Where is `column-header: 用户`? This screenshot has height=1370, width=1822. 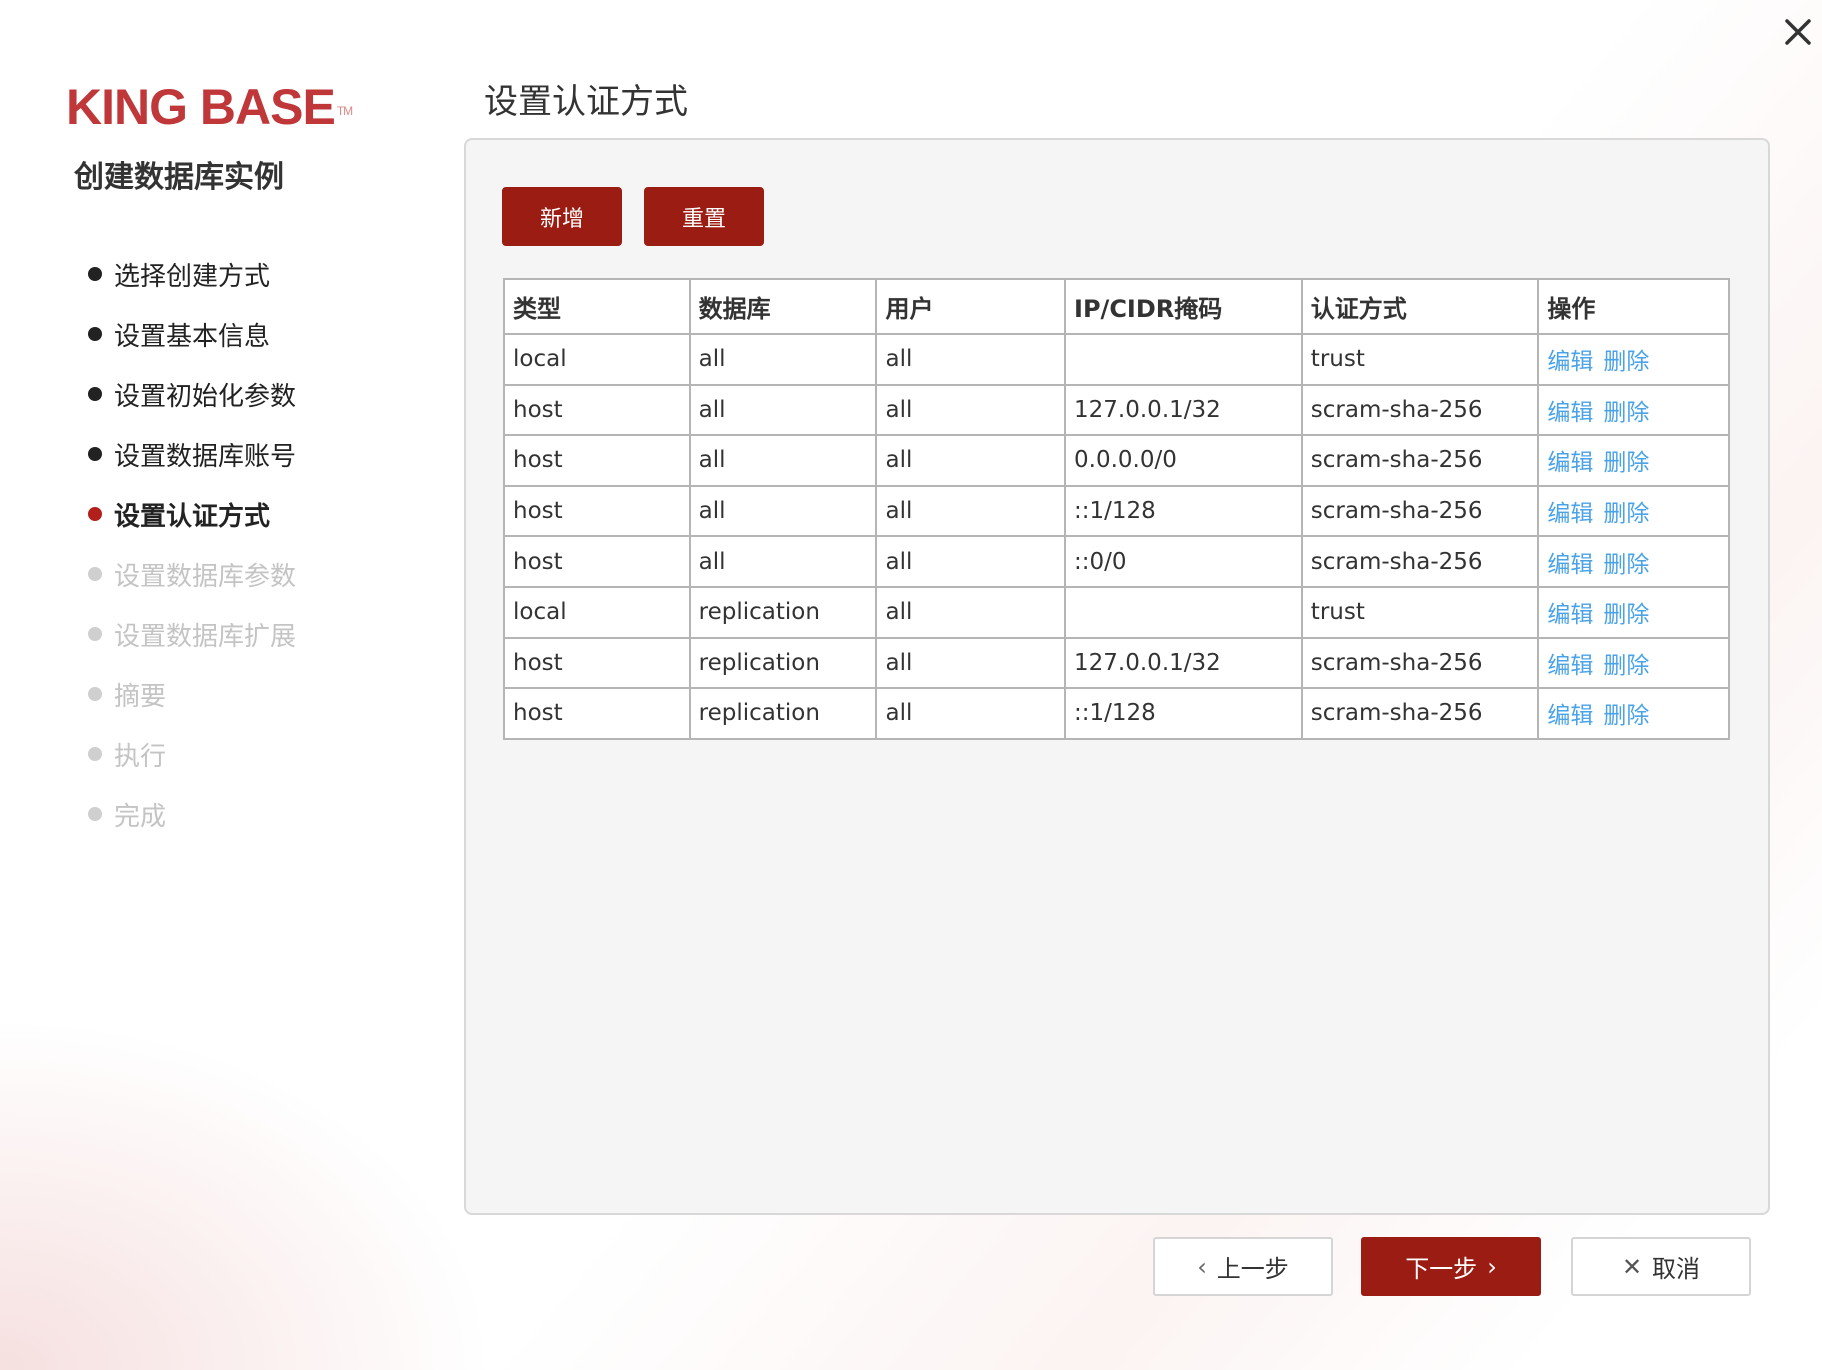 column-header: 用户 is located at coordinates (971, 306).